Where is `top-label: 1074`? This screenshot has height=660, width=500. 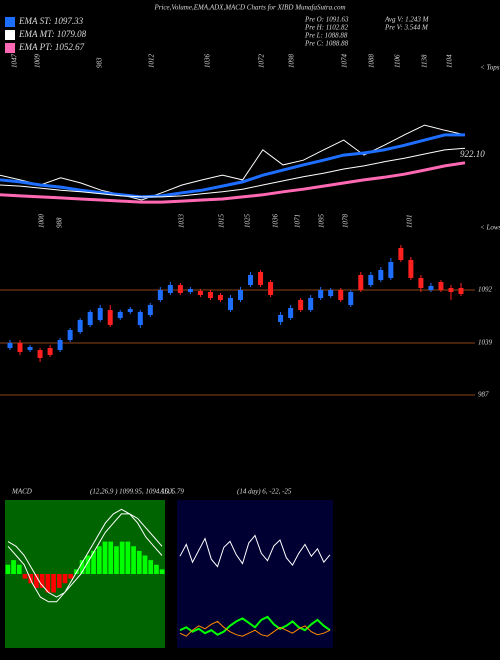
top-label: 1074 is located at coordinates (345, 61).